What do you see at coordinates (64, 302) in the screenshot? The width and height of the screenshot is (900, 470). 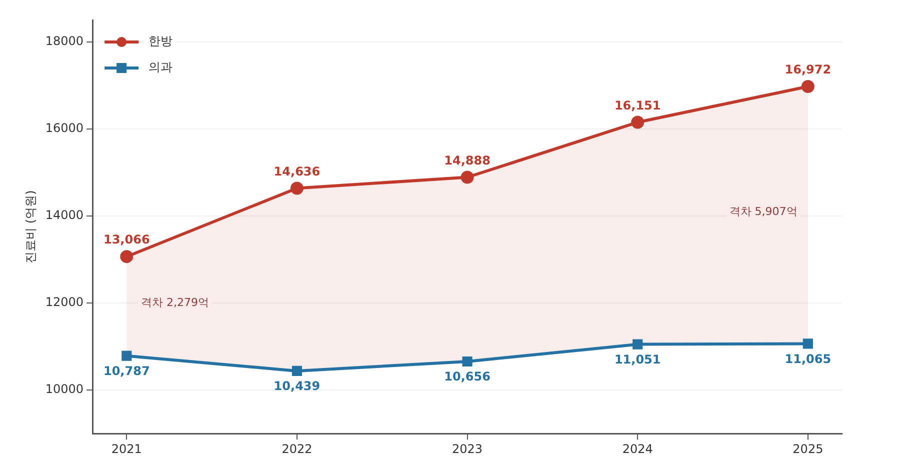 I see `y-tick-label: 12000` at bounding box center [64, 302].